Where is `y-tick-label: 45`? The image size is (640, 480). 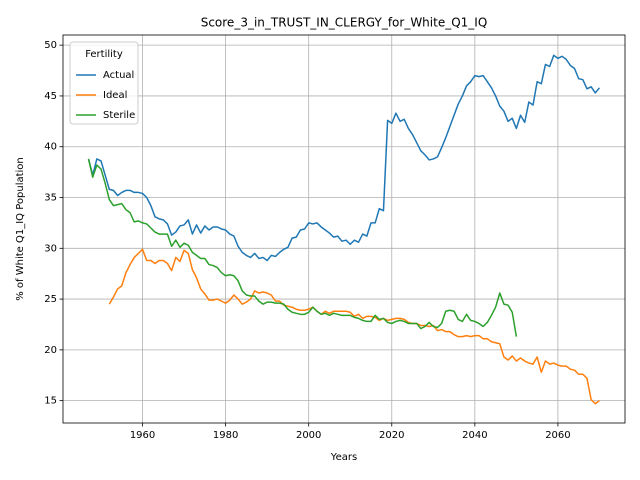
y-tick-label: 45 is located at coordinates (50, 96).